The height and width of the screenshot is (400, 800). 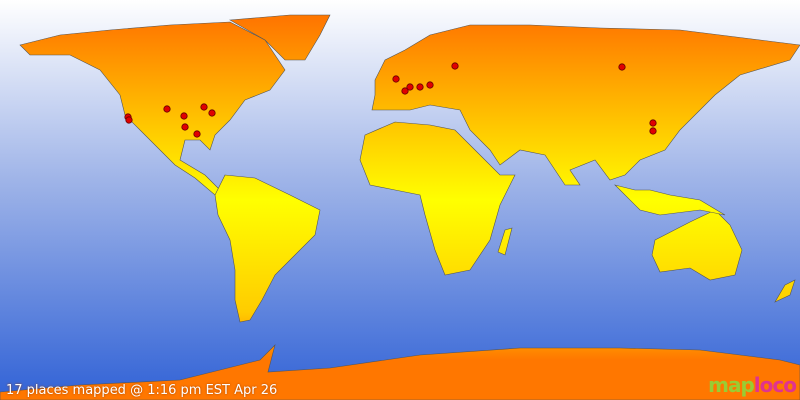 What do you see at coordinates (505, 241) in the screenshot?
I see `madagascar` at bounding box center [505, 241].